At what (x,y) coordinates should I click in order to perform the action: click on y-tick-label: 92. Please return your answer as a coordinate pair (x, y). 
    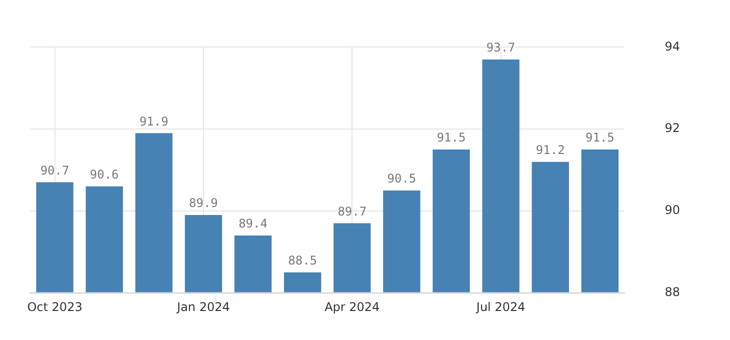
    Looking at the image, I should click on (672, 128).